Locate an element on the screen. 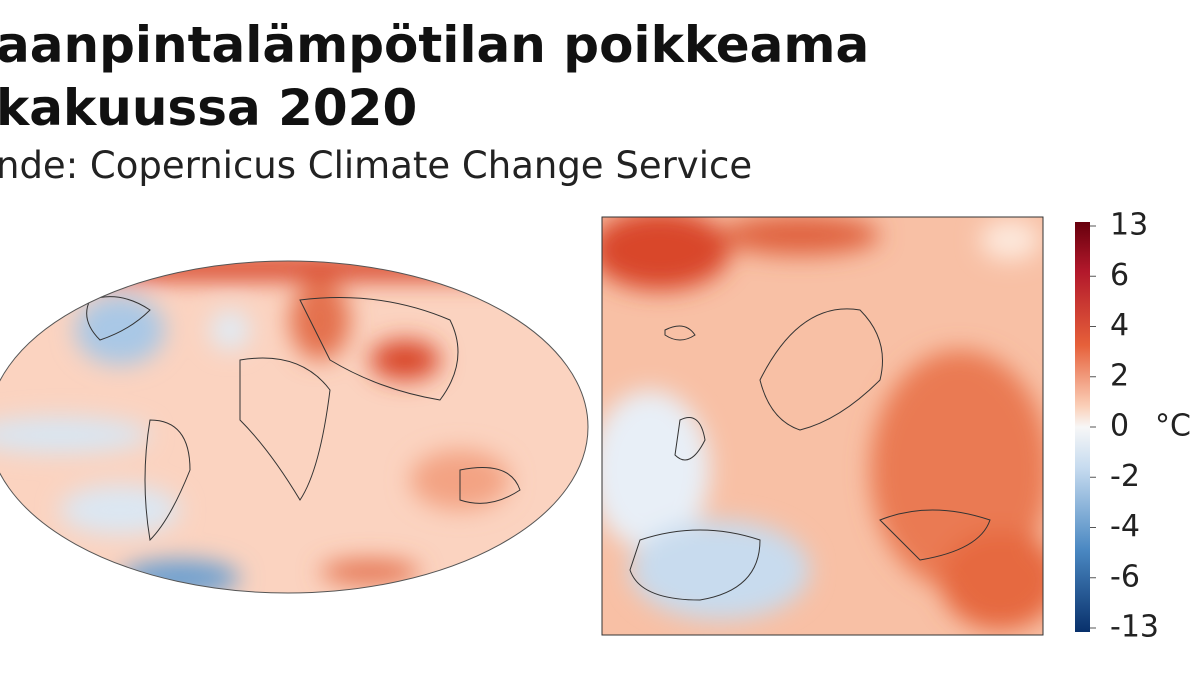 This screenshot has width=1200, height=675. colorbar-unit: °C is located at coordinates (1173, 426).